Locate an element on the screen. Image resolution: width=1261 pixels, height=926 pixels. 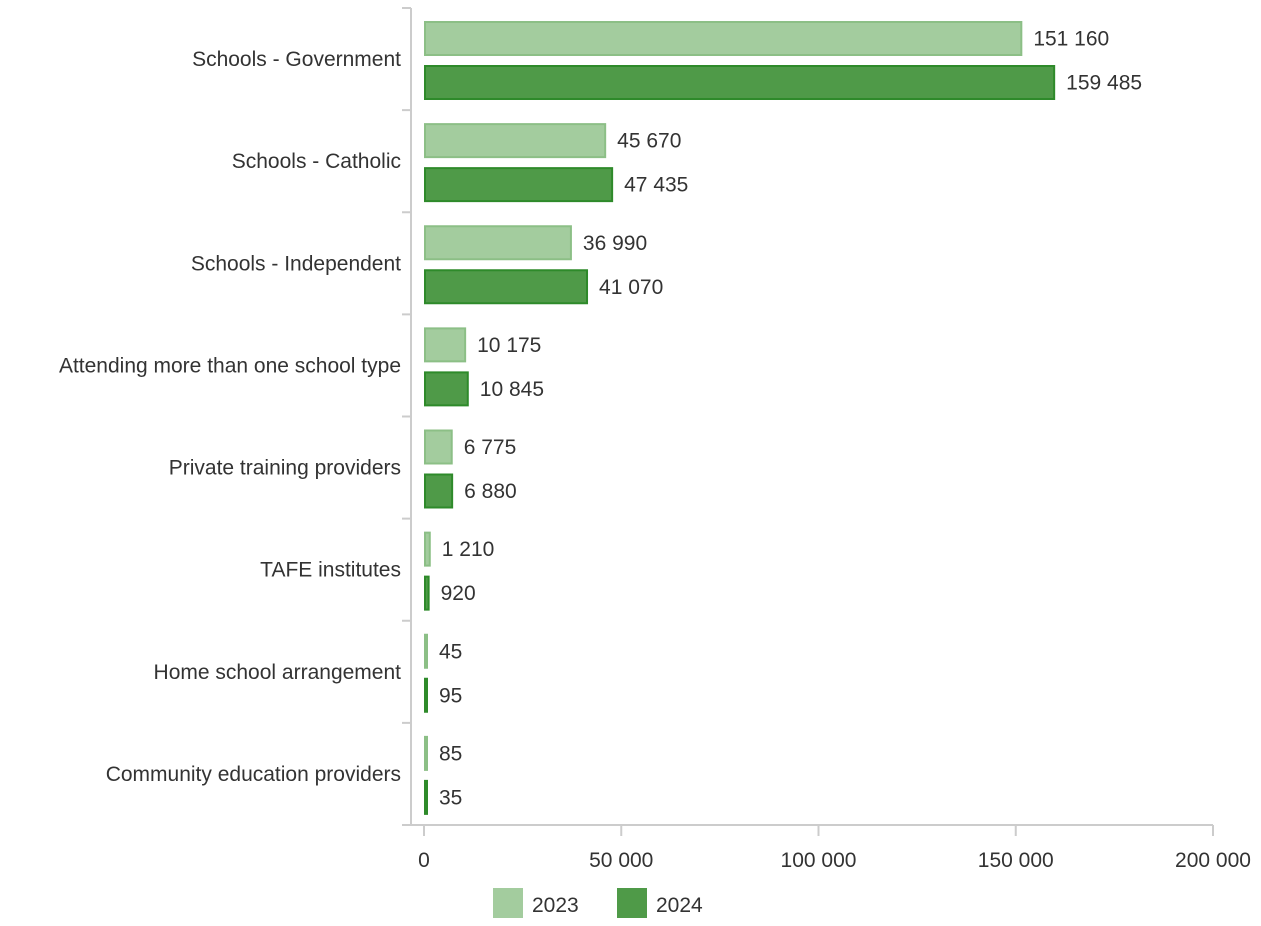
legend-label-2024: 2024 is located at coordinates (679, 905).